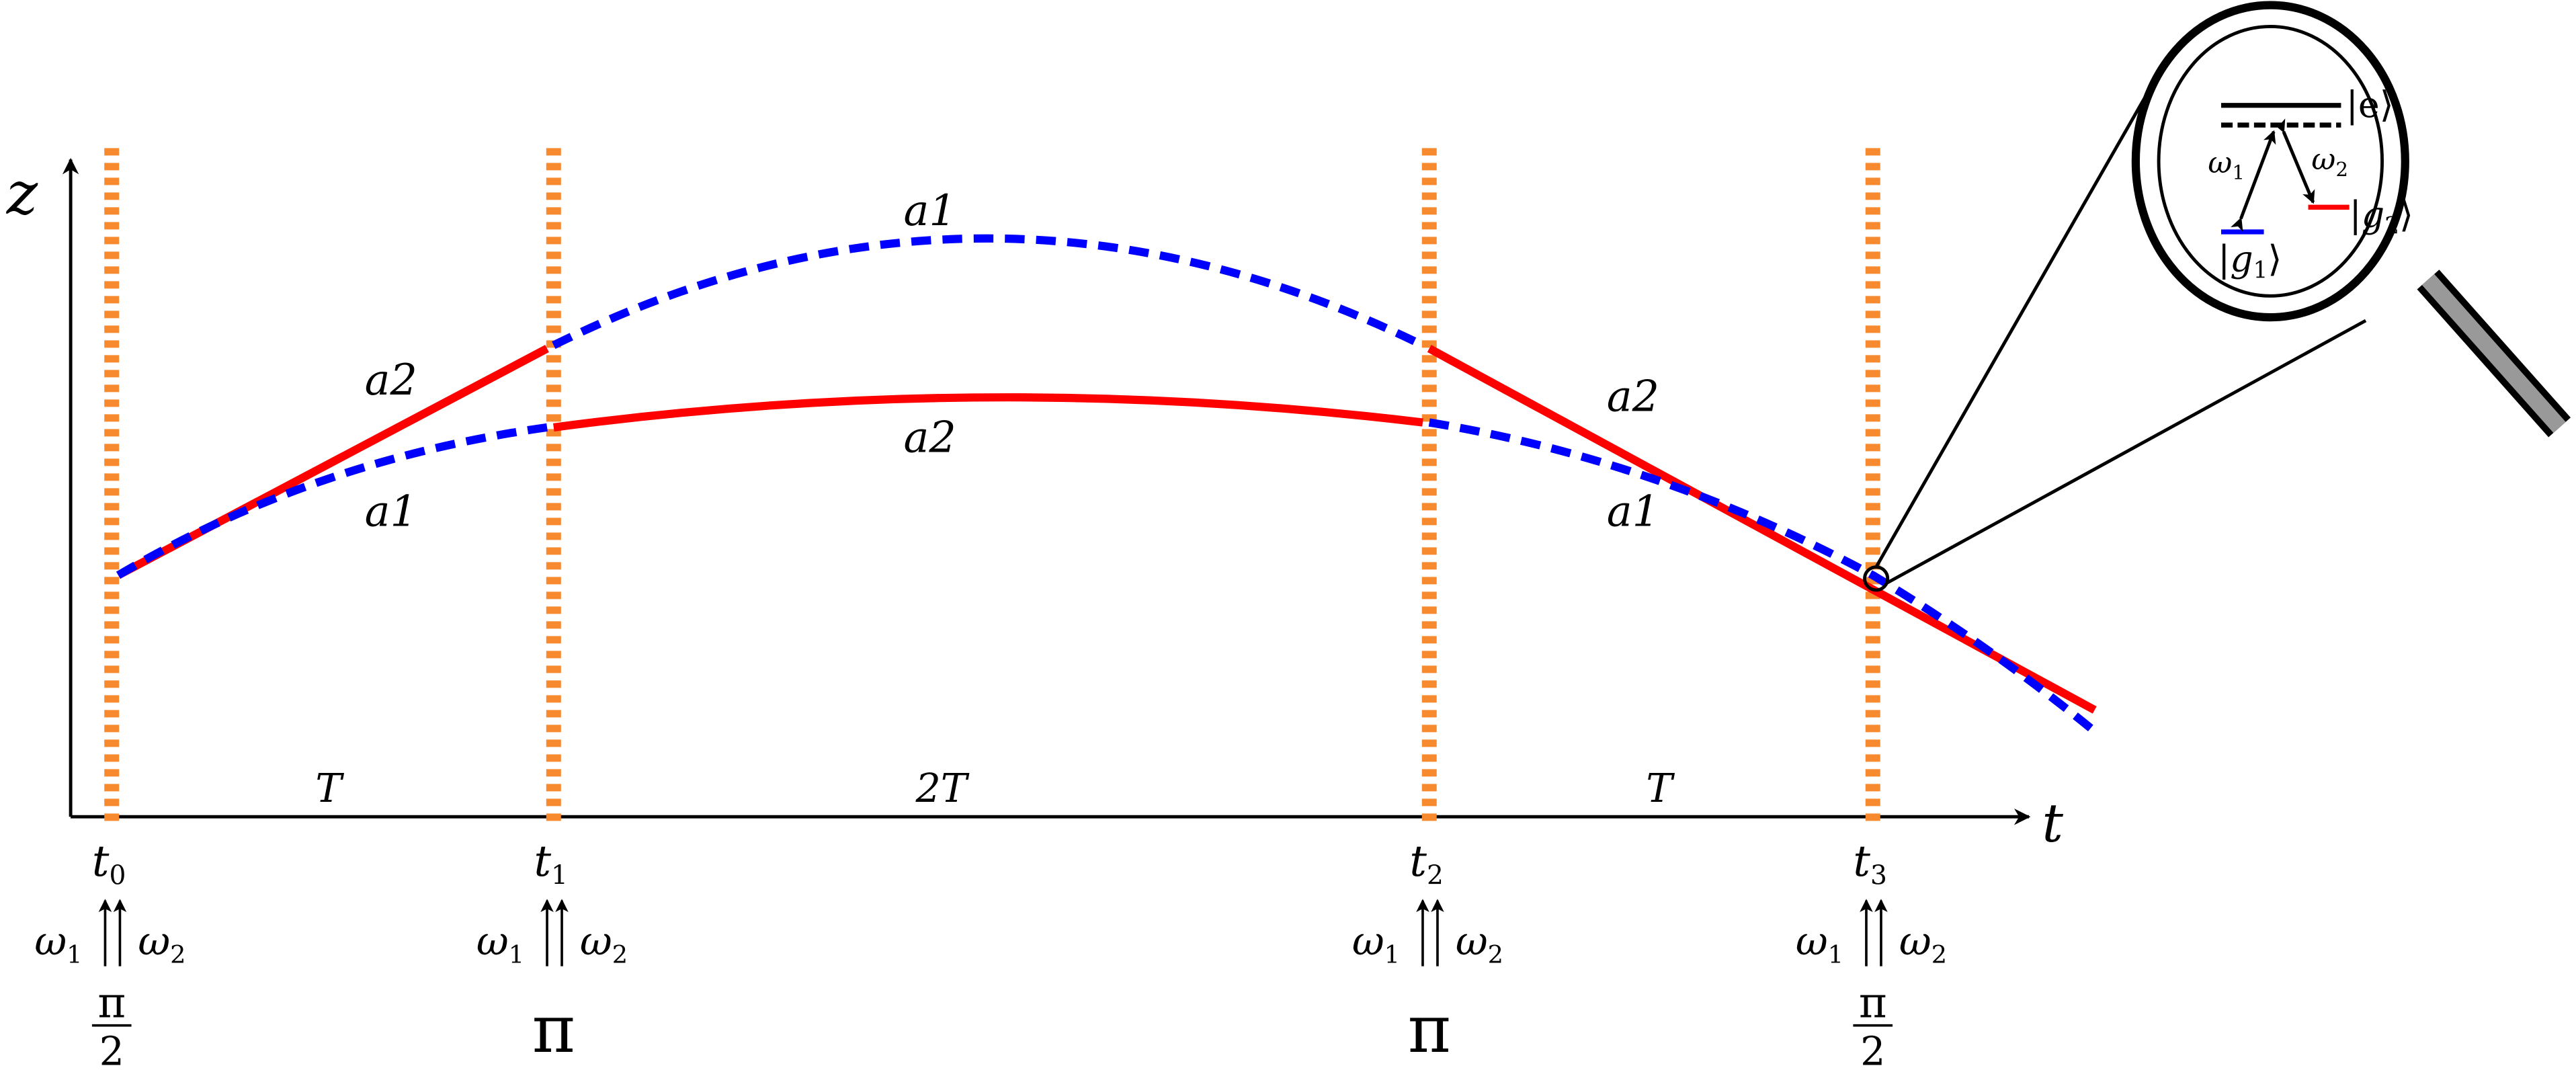 The image size is (2576, 1070). What do you see at coordinates (391, 512) in the screenshot?
I see `label-lower-left: a1` at bounding box center [391, 512].